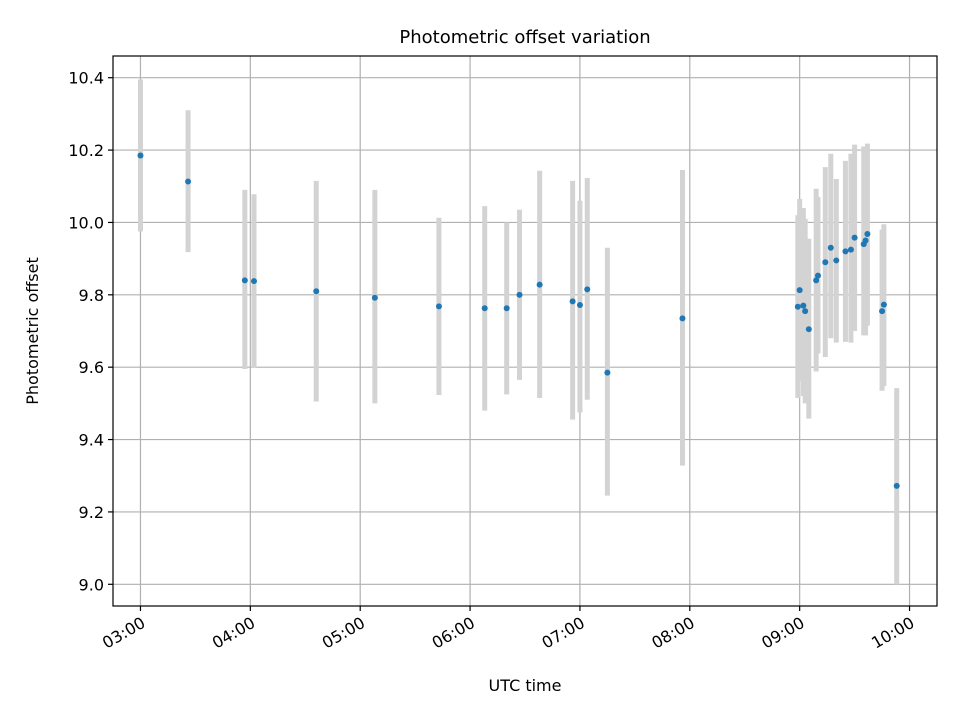 Image resolution: width=960 pixels, height=720 pixels. I want to click on y-axis-label: Photometric offset, so click(32, 331).